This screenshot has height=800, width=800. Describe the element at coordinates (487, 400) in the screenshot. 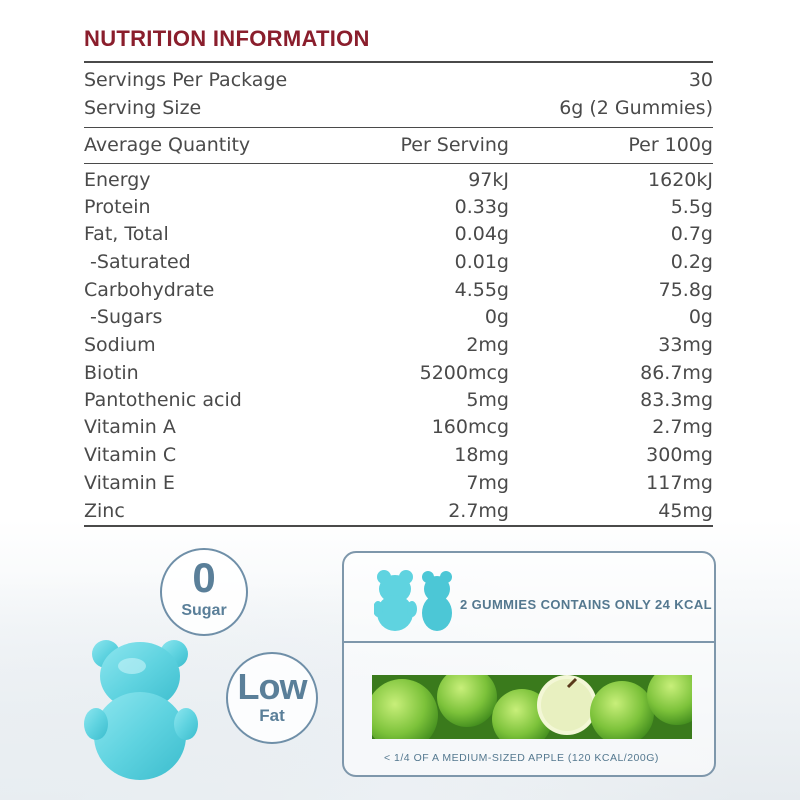

I see `nutrient-per-serving: 5mg` at that location.